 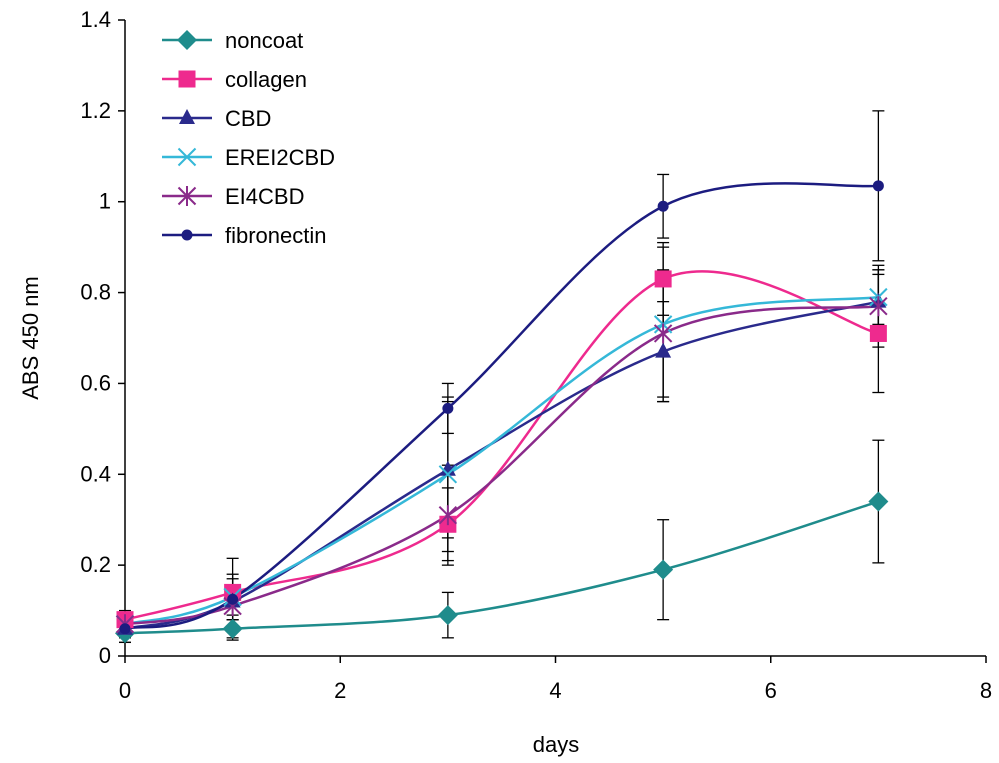 I want to click on x-tick-group: 0 2 4 6 8, so click(x=555, y=679).